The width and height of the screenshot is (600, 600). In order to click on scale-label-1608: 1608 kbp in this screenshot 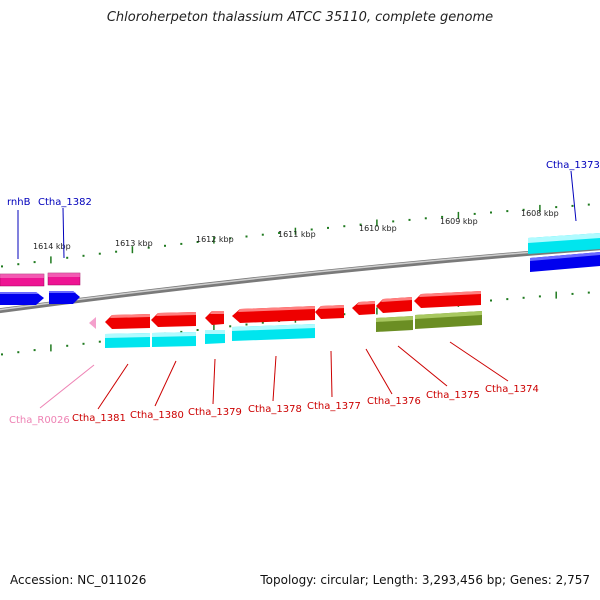, I will do `click(540, 213)`.